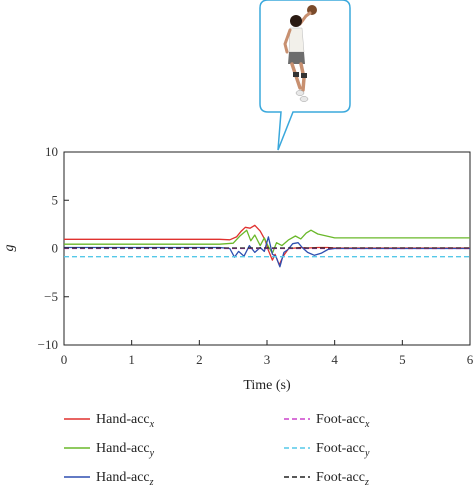 The width and height of the screenshot is (474, 500). Describe the element at coordinates (343, 450) in the screenshot. I see `legend-label: Foot-accy` at that location.